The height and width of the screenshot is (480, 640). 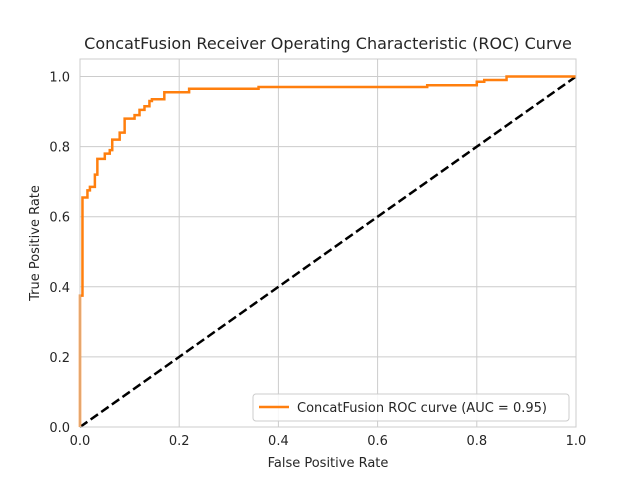 What do you see at coordinates (59, 358) in the screenshot?
I see `y-tick-label: 0.2` at bounding box center [59, 358].